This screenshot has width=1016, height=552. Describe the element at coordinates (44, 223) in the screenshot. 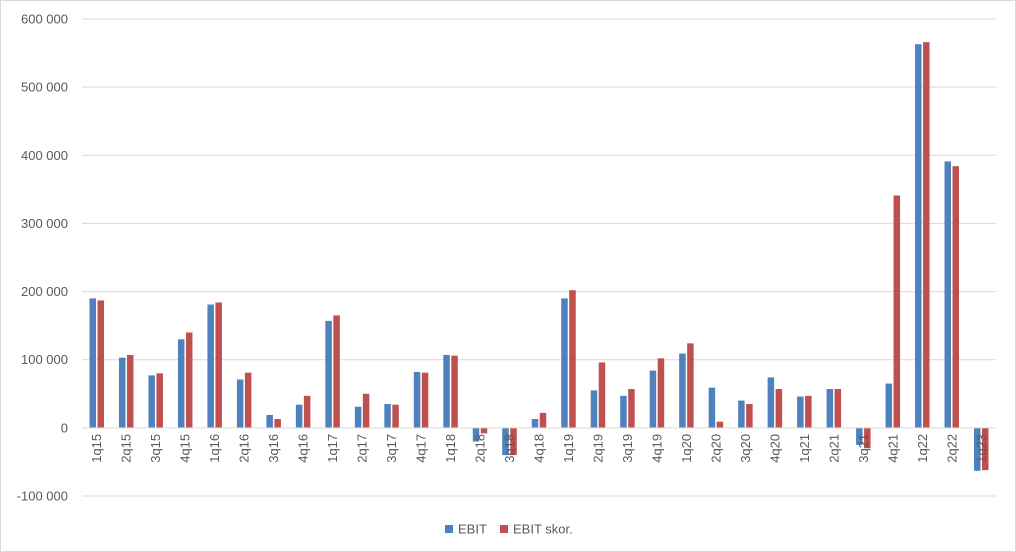

I see `y-tick-label: 300 000` at that location.